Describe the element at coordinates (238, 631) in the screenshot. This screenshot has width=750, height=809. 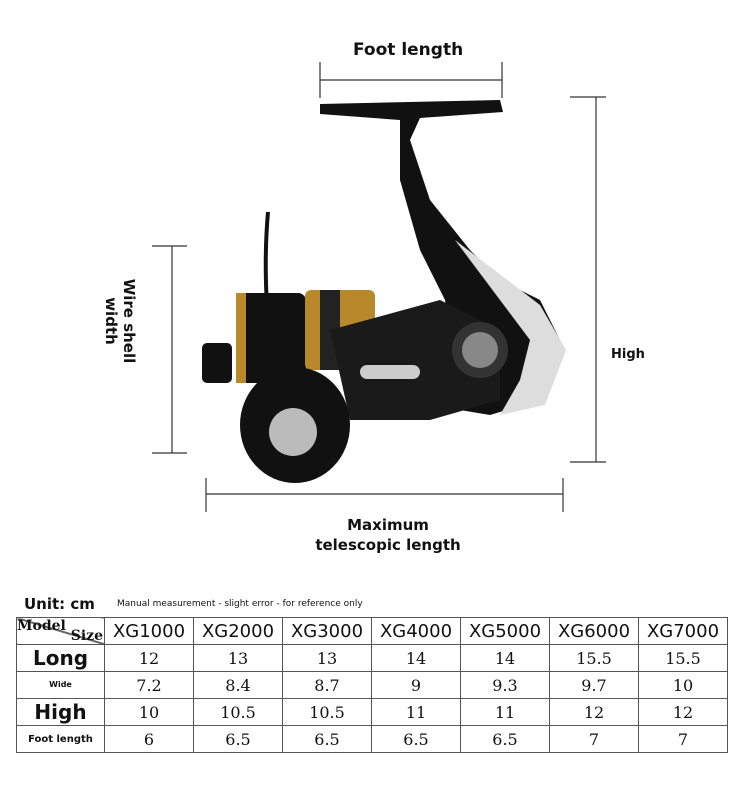
I see `model-header: XG2000` at that location.